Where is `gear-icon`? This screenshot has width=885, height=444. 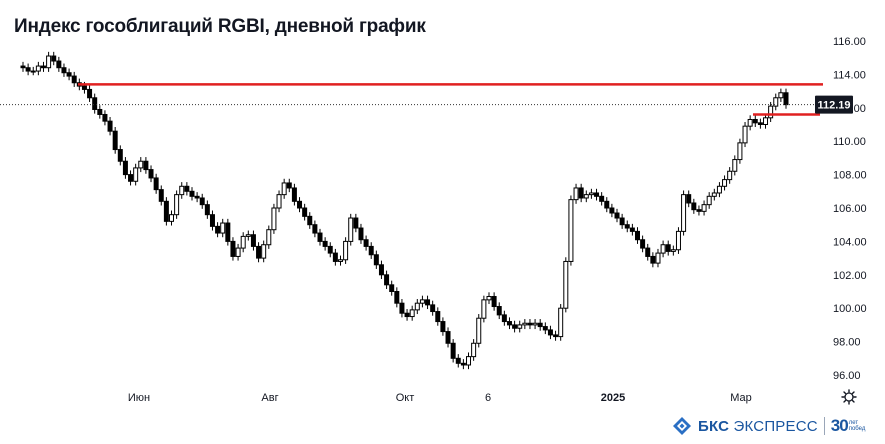
gear-icon is located at coordinates (849, 397).